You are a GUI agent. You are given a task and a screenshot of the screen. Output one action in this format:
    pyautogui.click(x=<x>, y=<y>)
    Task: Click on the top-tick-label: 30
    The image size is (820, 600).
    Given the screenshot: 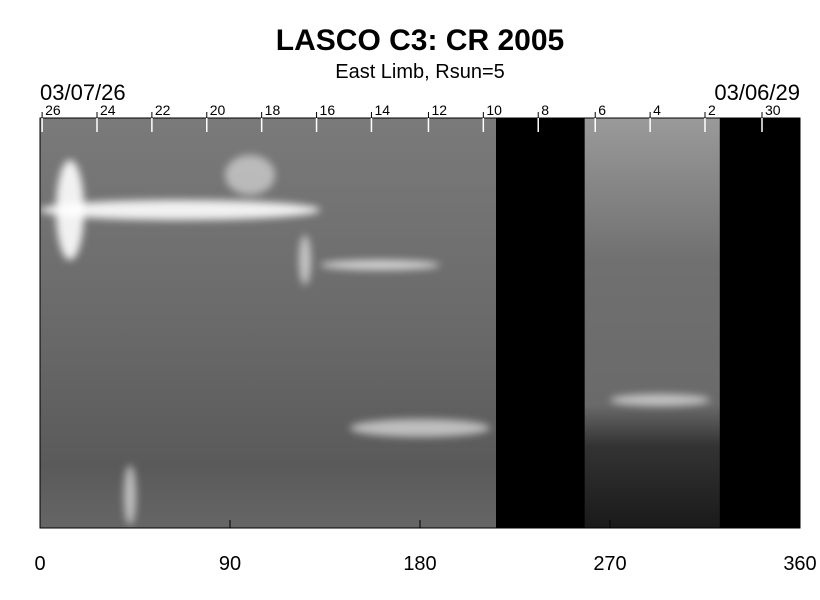 What is the action you would take?
    pyautogui.click(x=773, y=110)
    